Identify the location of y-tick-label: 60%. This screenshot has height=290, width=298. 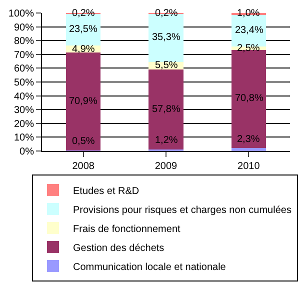
(24, 69).